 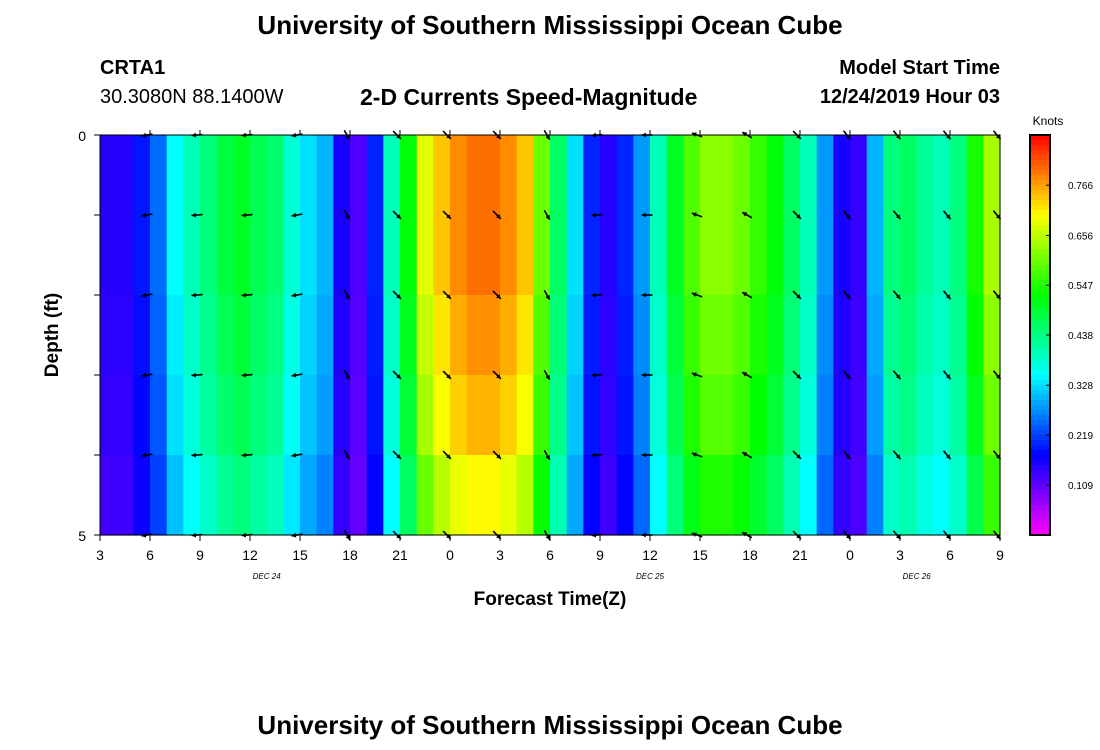 I want to click on date-label: DEC 25, so click(x=650, y=576).